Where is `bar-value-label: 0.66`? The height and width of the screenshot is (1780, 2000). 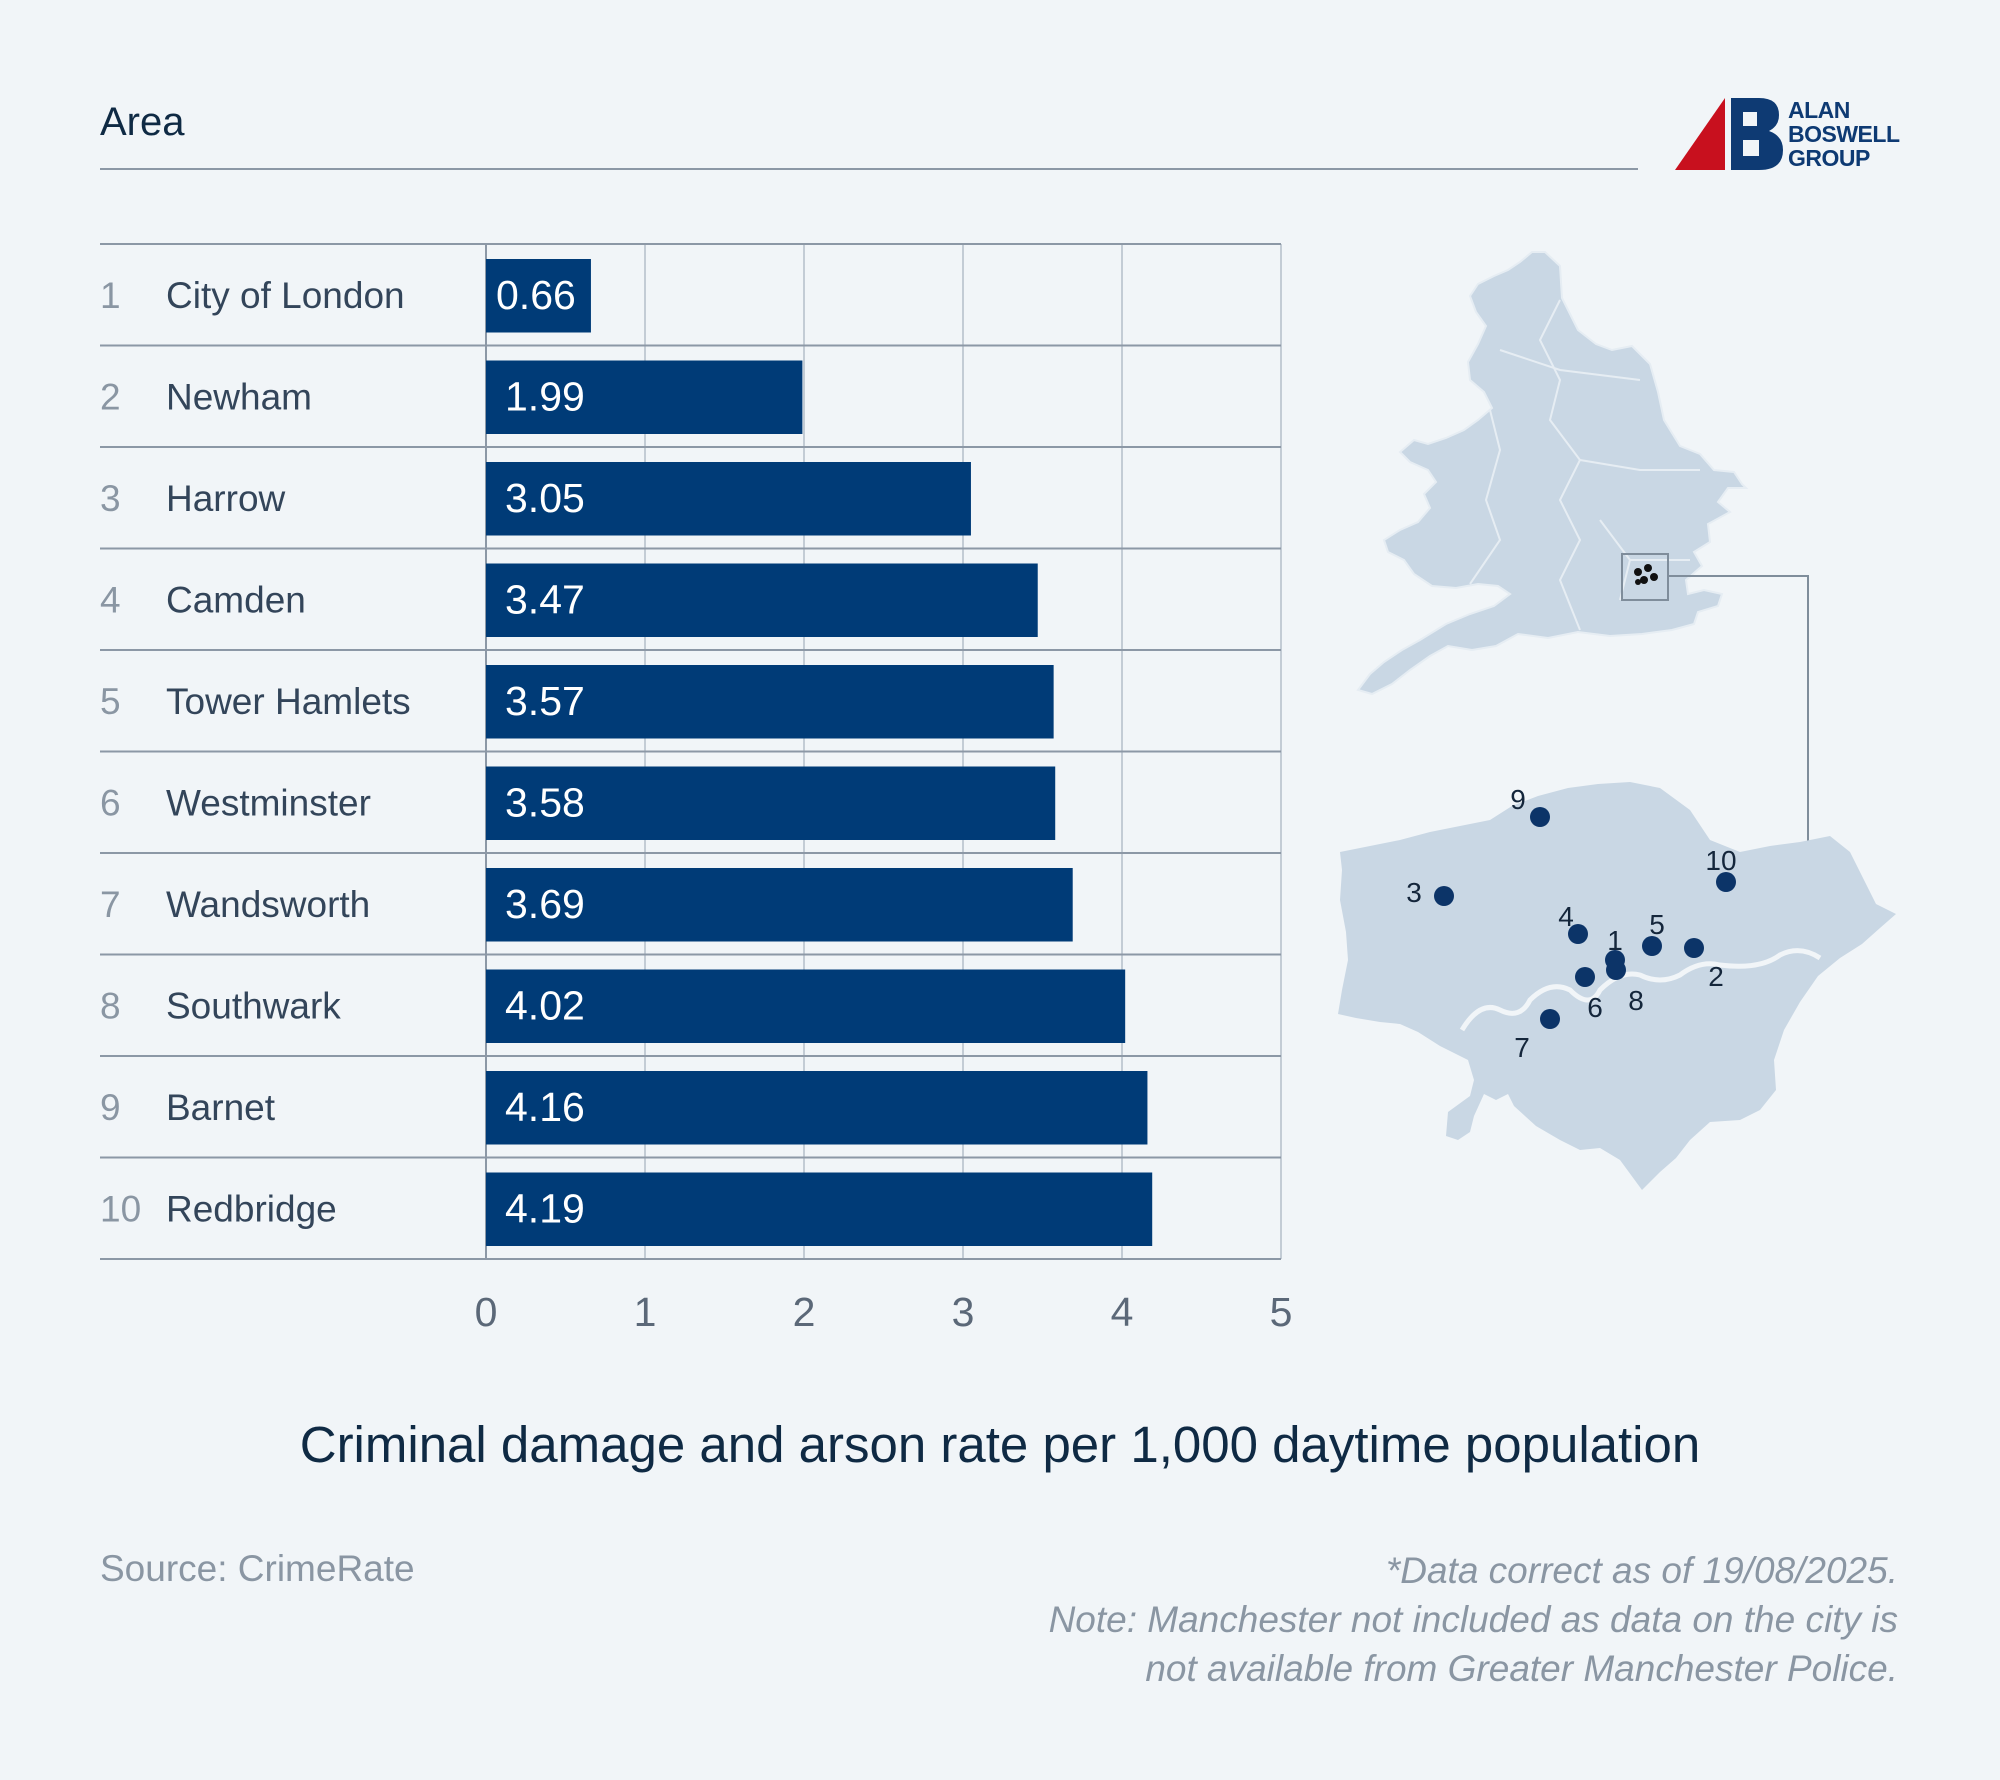 bar-value-label: 0.66 is located at coordinates (536, 295).